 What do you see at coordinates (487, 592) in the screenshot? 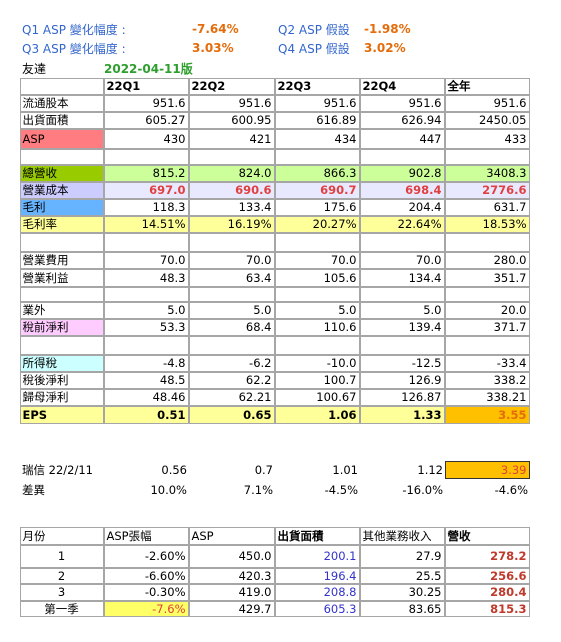
I see `monthly-value: 280.4` at bounding box center [487, 592].